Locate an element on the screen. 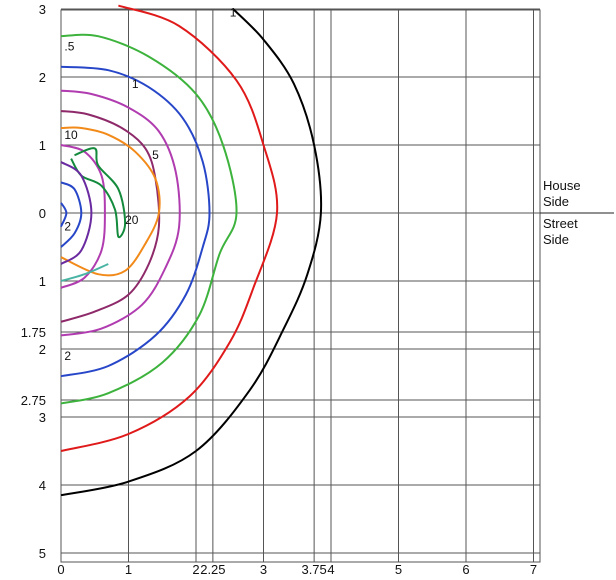 The width and height of the screenshot is (616, 580). x-tick-label: 1 is located at coordinates (128, 569).